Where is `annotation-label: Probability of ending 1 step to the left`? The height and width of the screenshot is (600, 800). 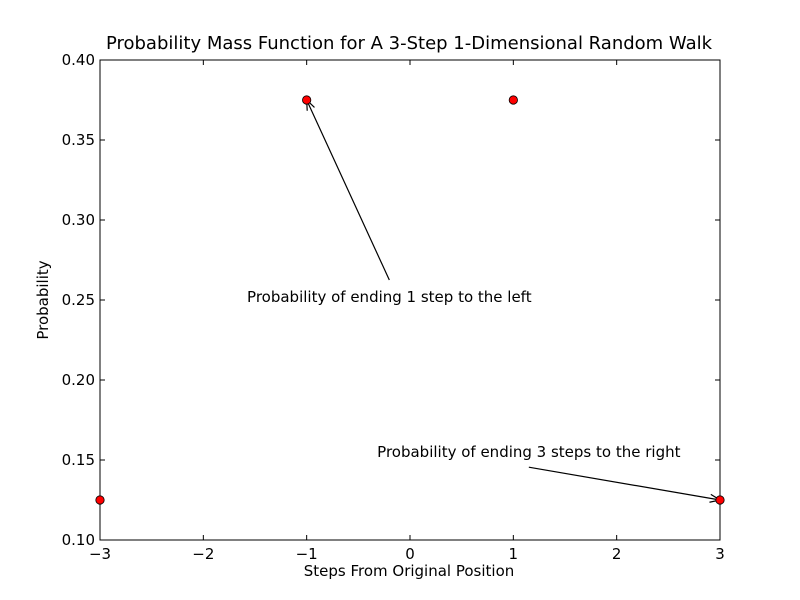
annotation-label: Probability of ending 1 step to the left is located at coordinates (389, 297).